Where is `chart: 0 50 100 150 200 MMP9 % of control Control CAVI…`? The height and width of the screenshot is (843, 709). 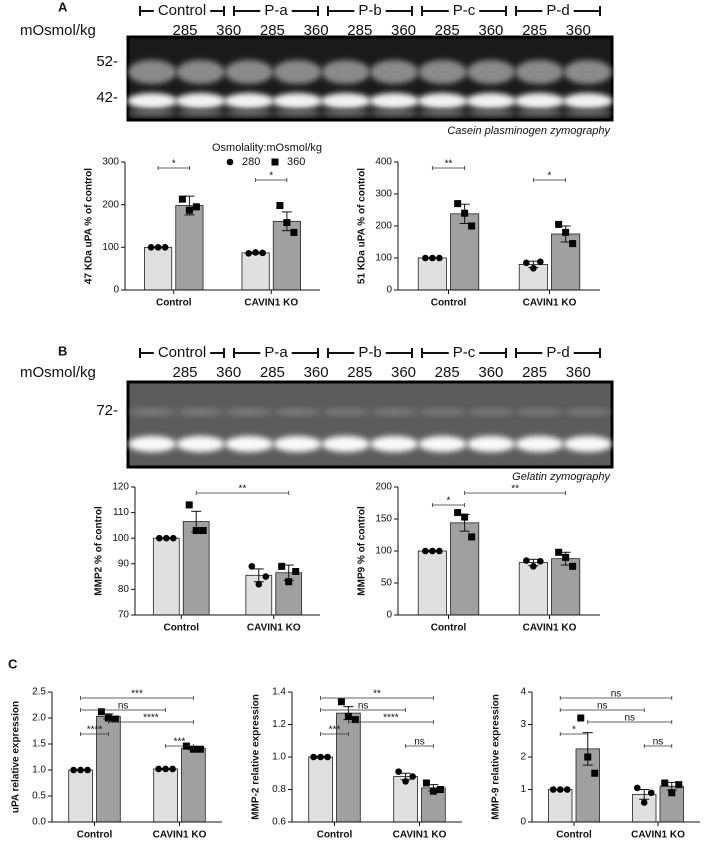 chart: 0 50 100 150 200 MMP9 % of control Control CAVI… is located at coordinates (478, 558).